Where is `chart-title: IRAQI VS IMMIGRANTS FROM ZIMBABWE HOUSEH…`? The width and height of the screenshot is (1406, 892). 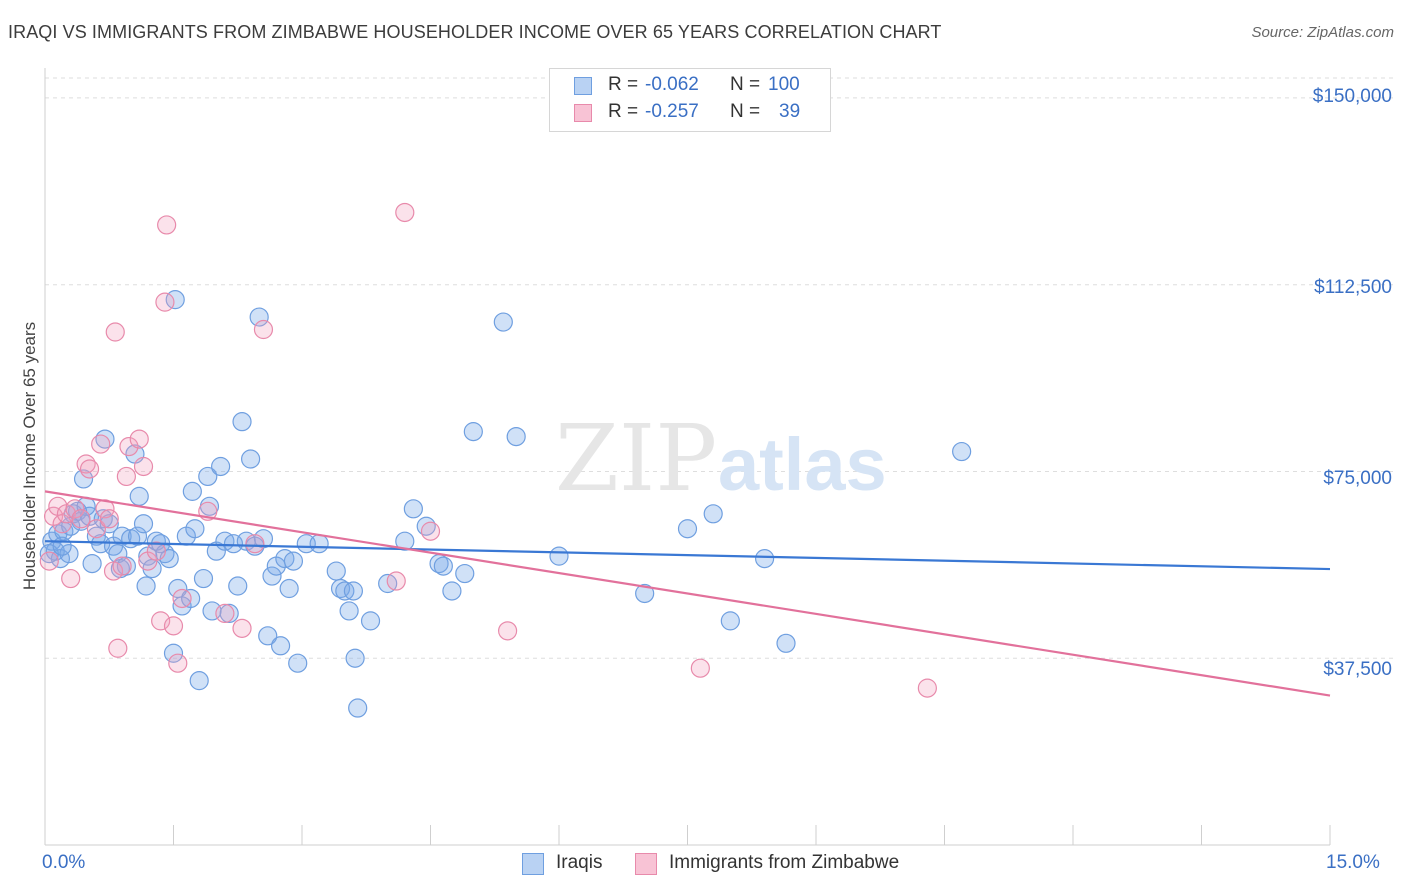
chart-title: IRAQI VS IMMIGRANTS FROM ZIMBABWE HOUSEH… is located at coordinates (475, 32).